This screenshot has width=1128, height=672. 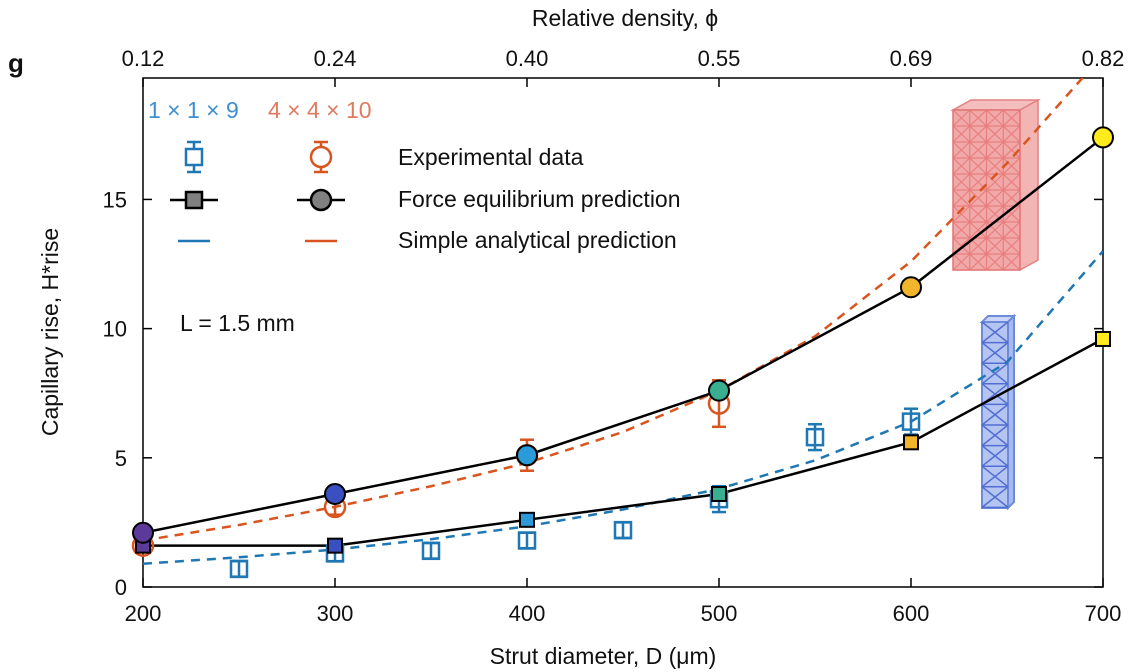 What do you see at coordinates (237, 323) in the screenshot?
I see `length-annotation: L = 1.5 mm` at bounding box center [237, 323].